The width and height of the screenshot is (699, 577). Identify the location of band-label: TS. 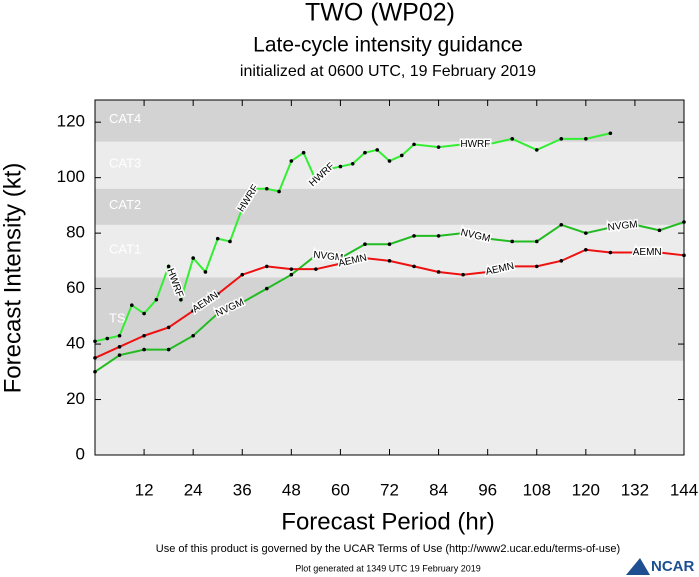
(117, 318).